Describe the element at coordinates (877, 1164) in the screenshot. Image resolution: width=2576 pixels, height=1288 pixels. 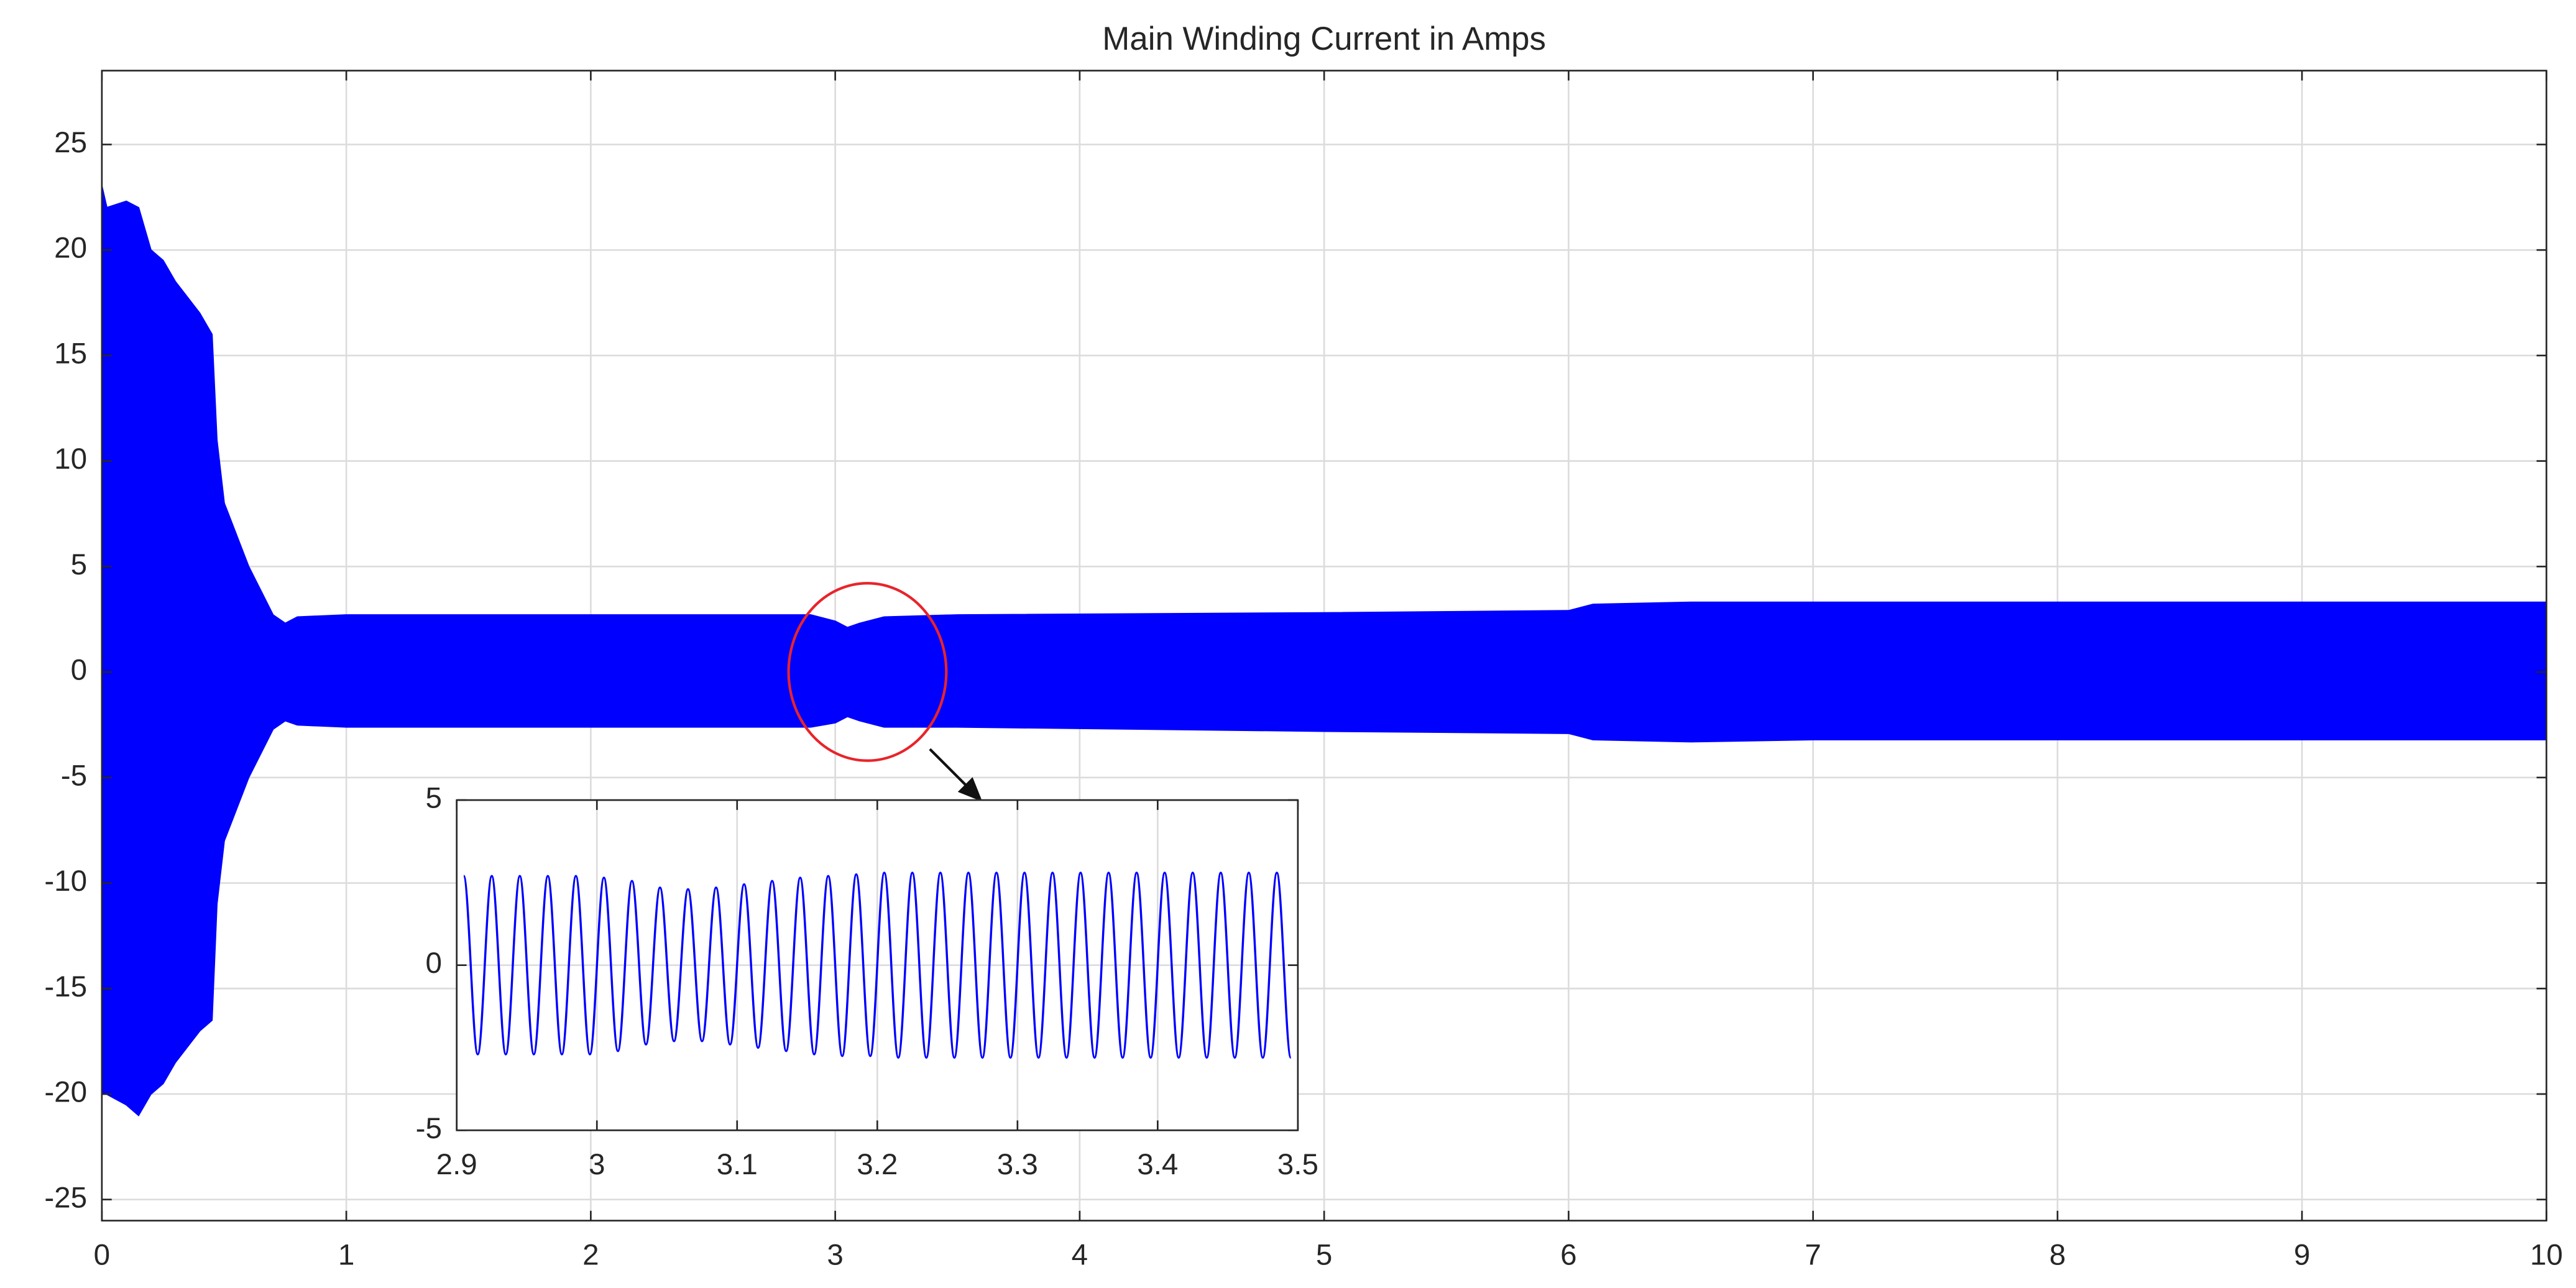
I see `x-tick-label: 3.2` at that location.